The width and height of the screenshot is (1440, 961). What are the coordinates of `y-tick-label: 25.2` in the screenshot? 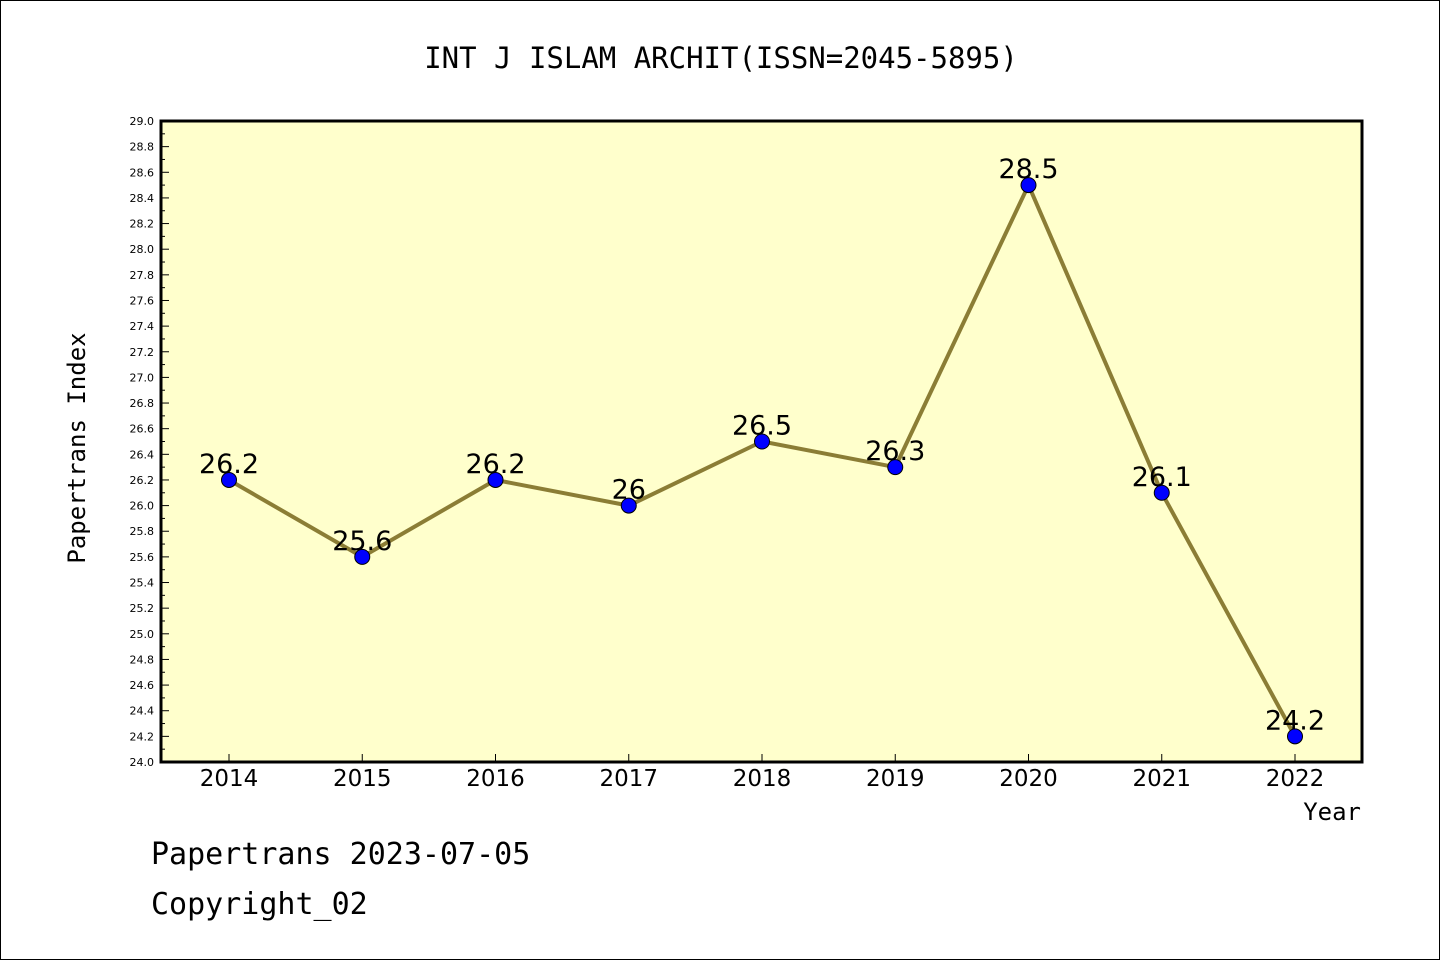 It's located at (142, 608).